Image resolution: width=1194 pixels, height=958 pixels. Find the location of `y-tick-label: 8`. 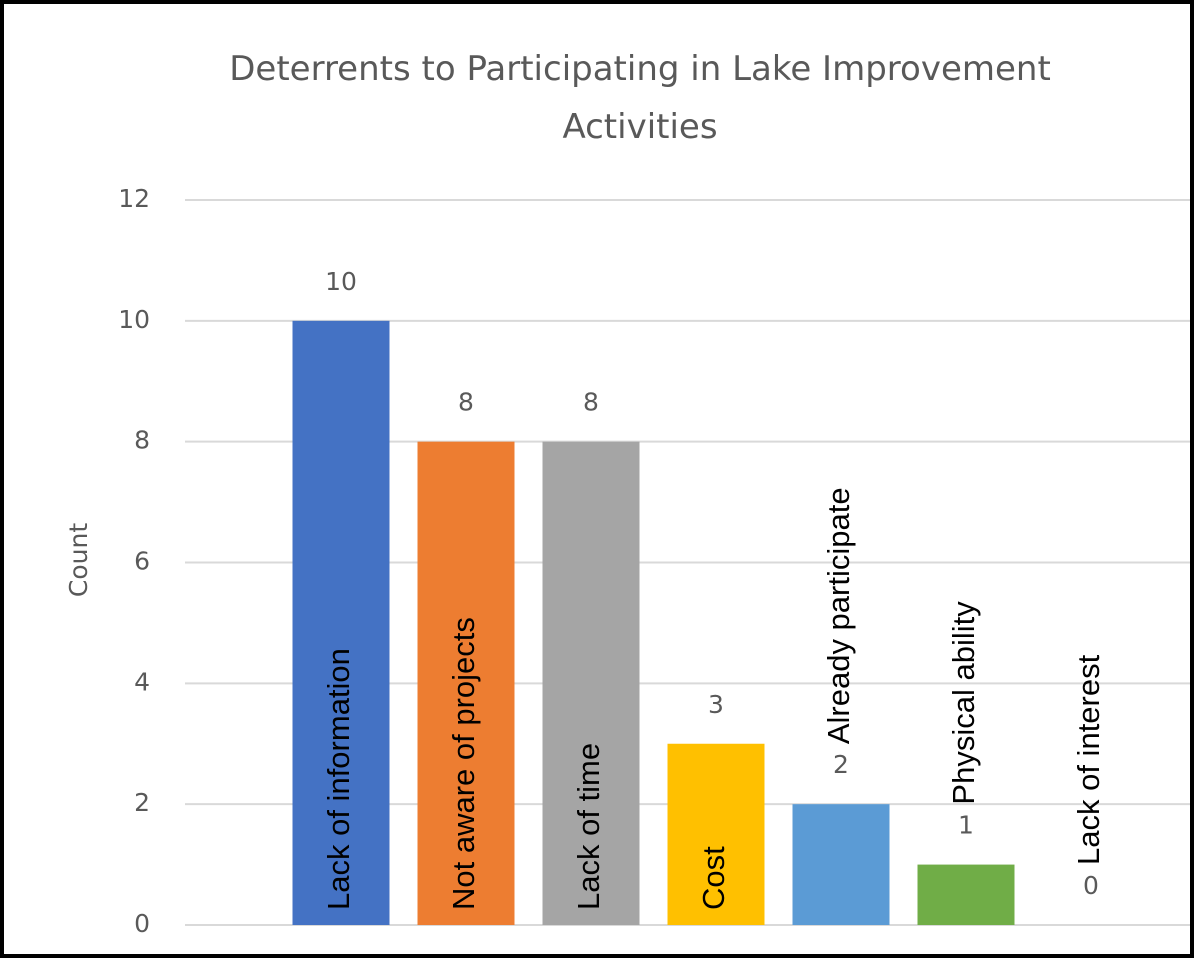

y-tick-label: 8 is located at coordinates (142, 440).